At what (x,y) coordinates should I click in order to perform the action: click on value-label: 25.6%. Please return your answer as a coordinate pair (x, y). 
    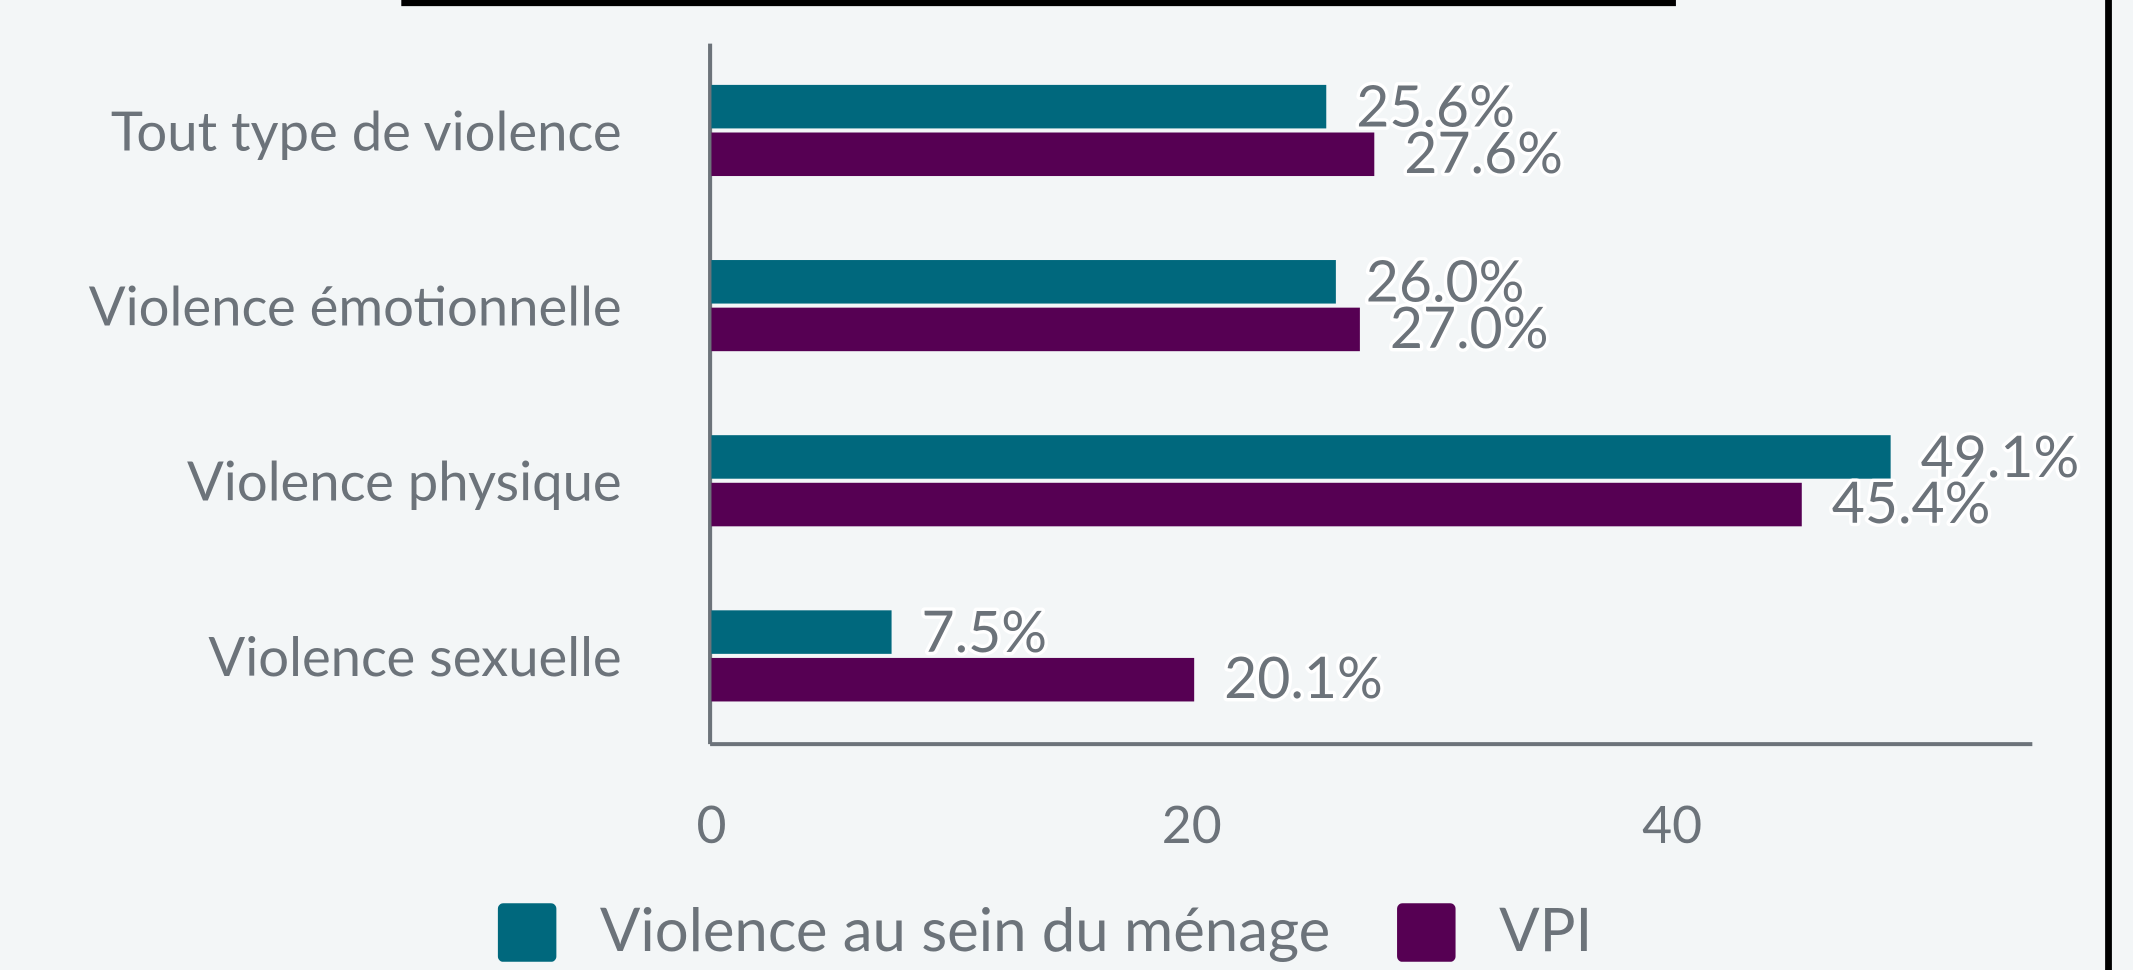
    Looking at the image, I should click on (1435, 106).